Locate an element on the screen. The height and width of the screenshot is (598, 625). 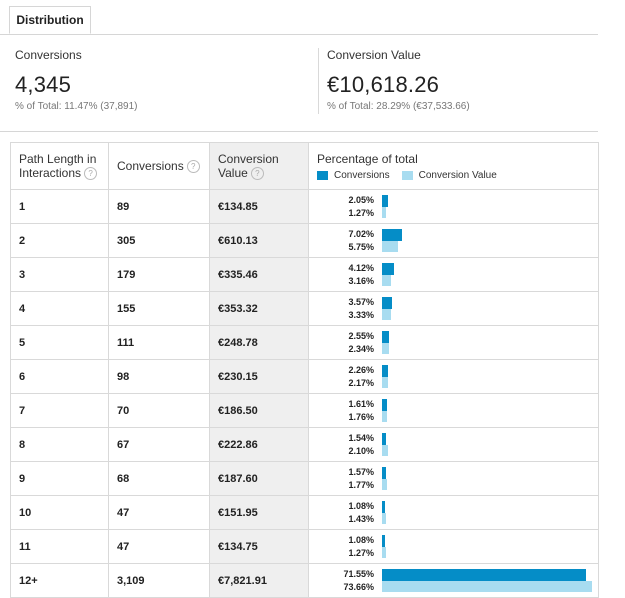
legend: Conversions Conversion Value is located at coordinates (453, 175).